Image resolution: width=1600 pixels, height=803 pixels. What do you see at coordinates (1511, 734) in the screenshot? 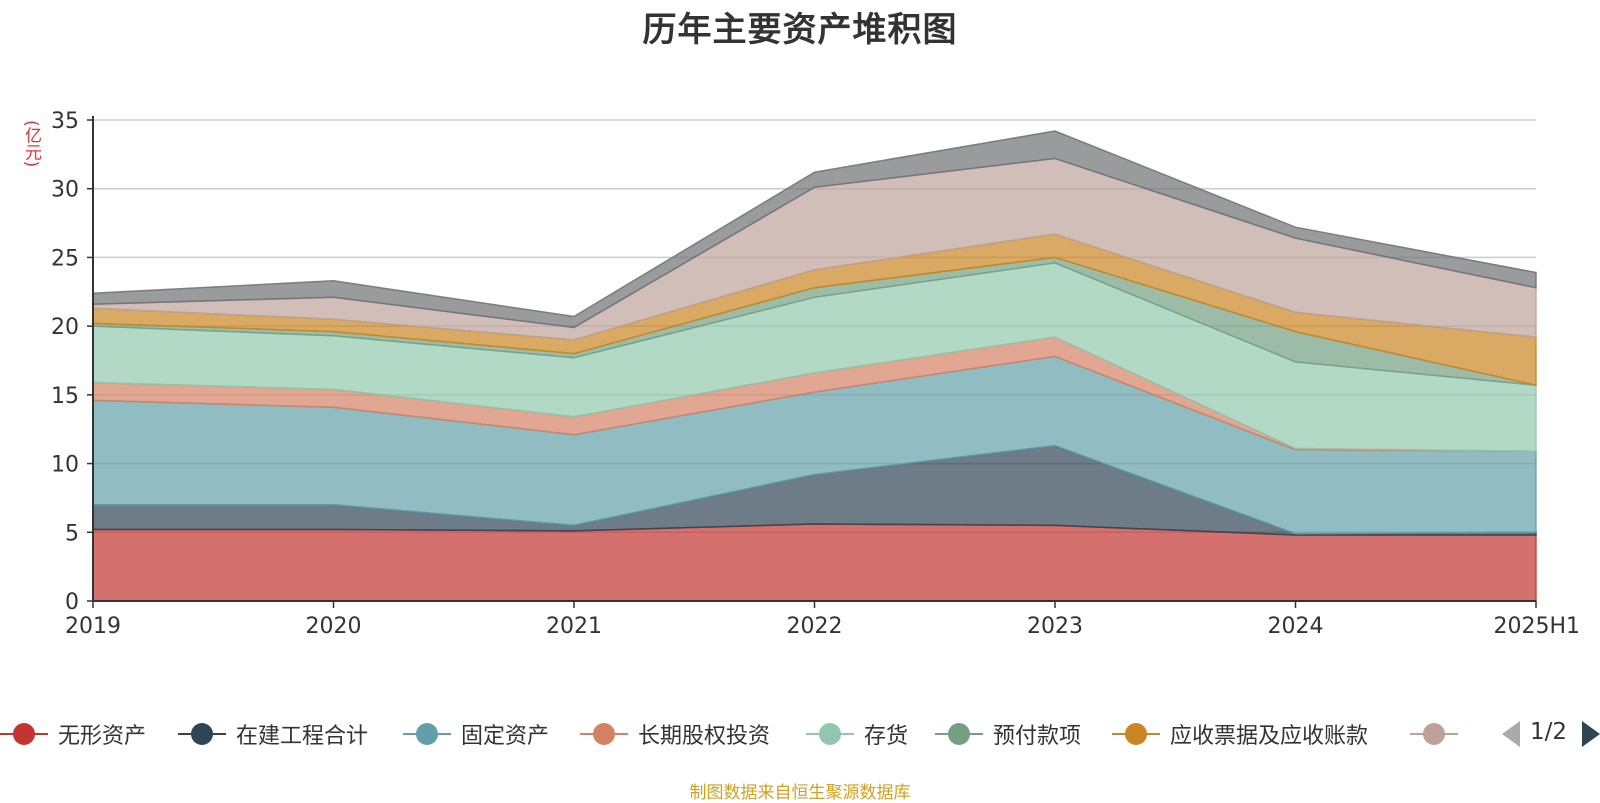
I see `legend-prev-page-icon` at bounding box center [1511, 734].